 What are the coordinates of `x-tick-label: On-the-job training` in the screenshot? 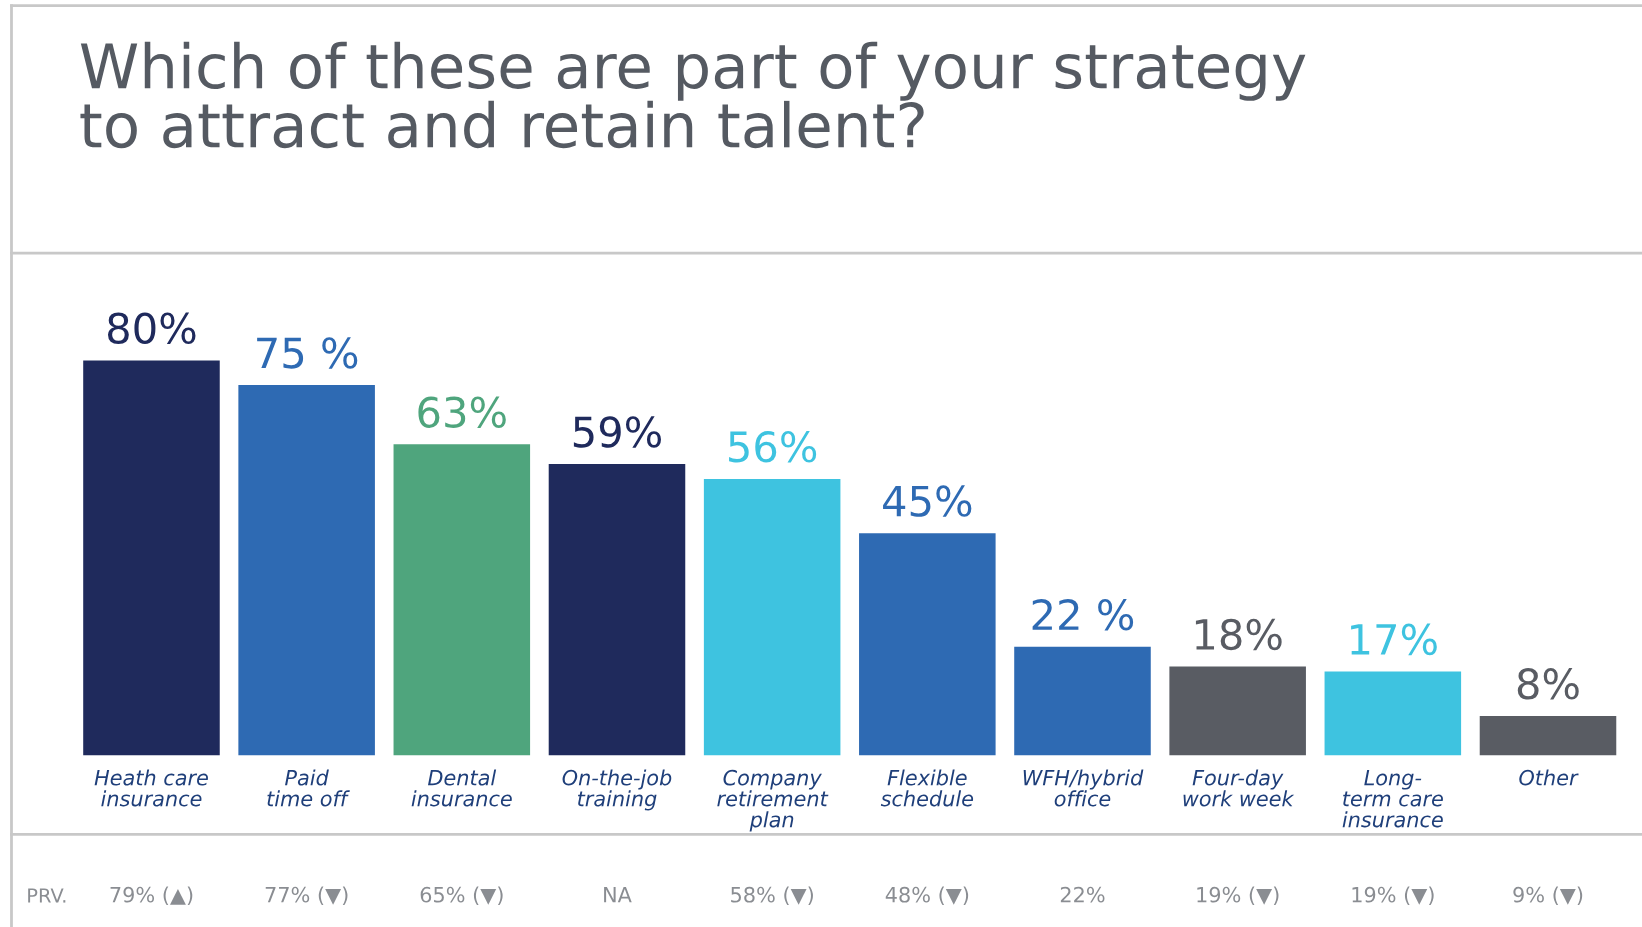 It's located at (617, 790).